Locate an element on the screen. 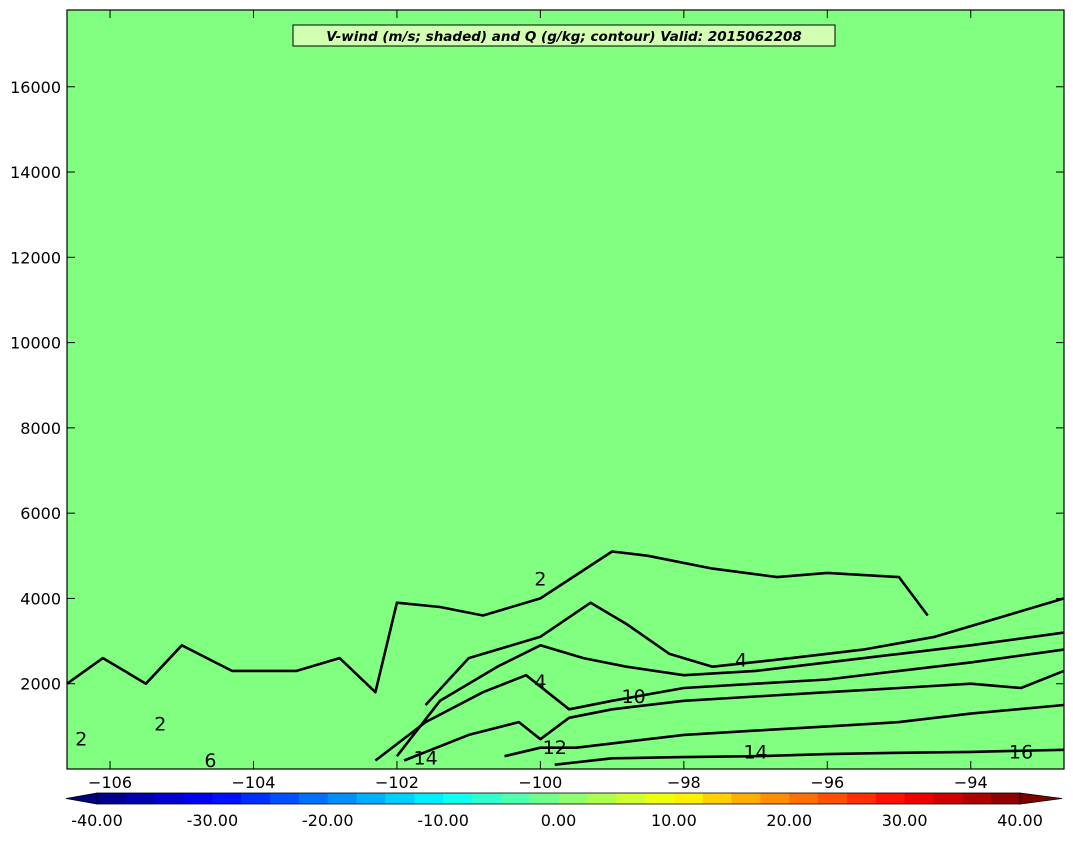 The image size is (1073, 842). x-tick-label: −102 is located at coordinates (397, 782).